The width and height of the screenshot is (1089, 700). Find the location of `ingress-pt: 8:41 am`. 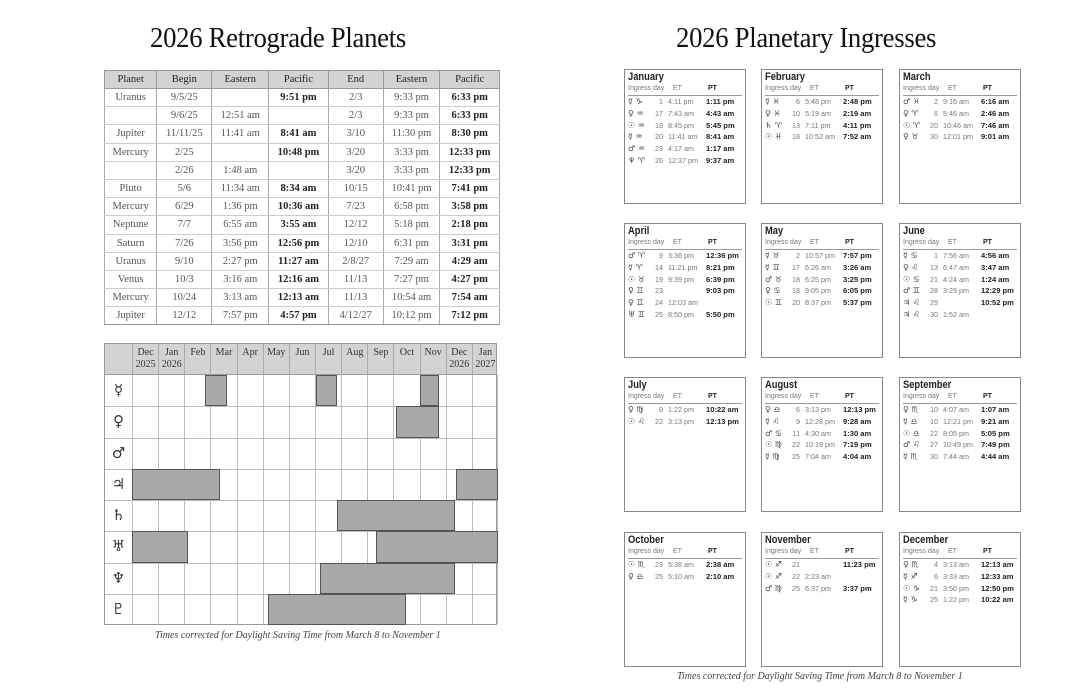

ingress-pt: 8:41 am is located at coordinates (720, 137).